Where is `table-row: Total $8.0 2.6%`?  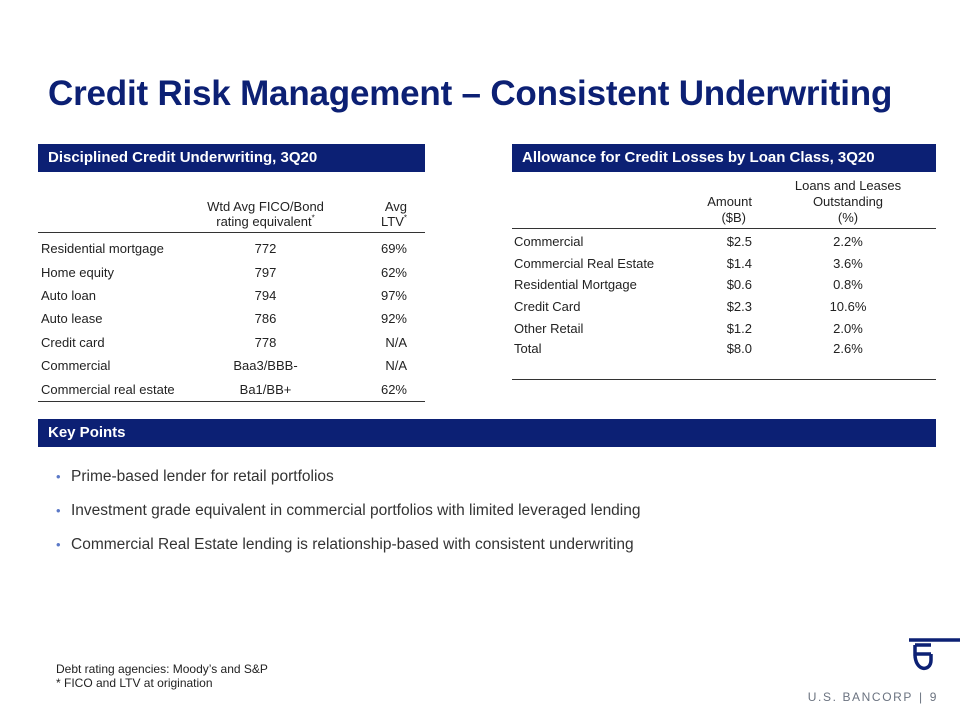
table-row: Total $8.0 2.6% is located at coordinates (724, 359).